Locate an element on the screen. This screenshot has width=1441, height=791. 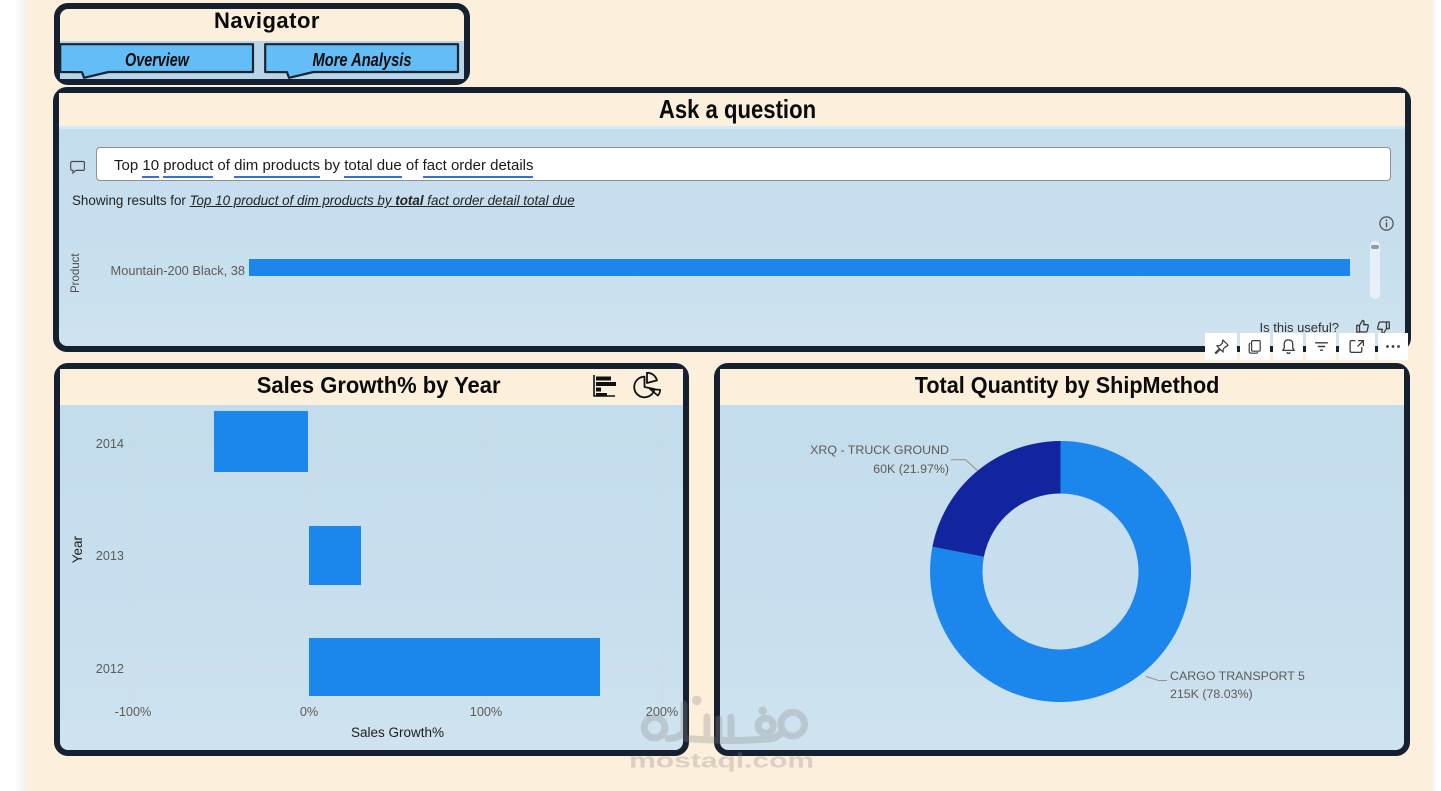
svg-text: More Analysis is located at coordinates (362, 59).